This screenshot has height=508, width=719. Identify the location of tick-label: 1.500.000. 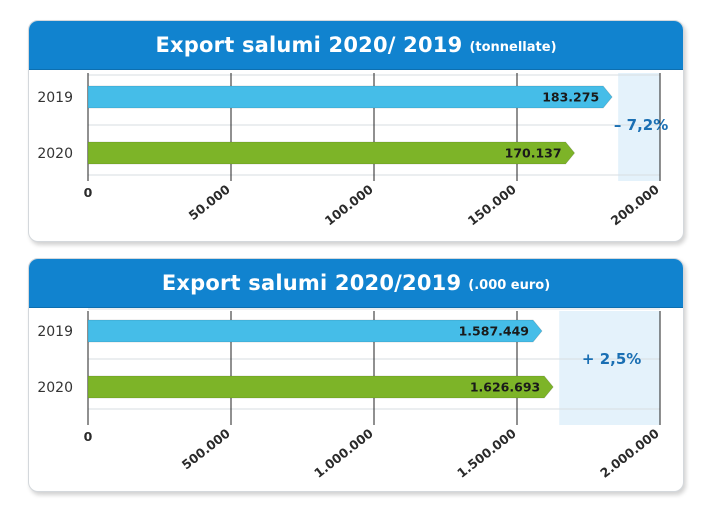
(486, 452).